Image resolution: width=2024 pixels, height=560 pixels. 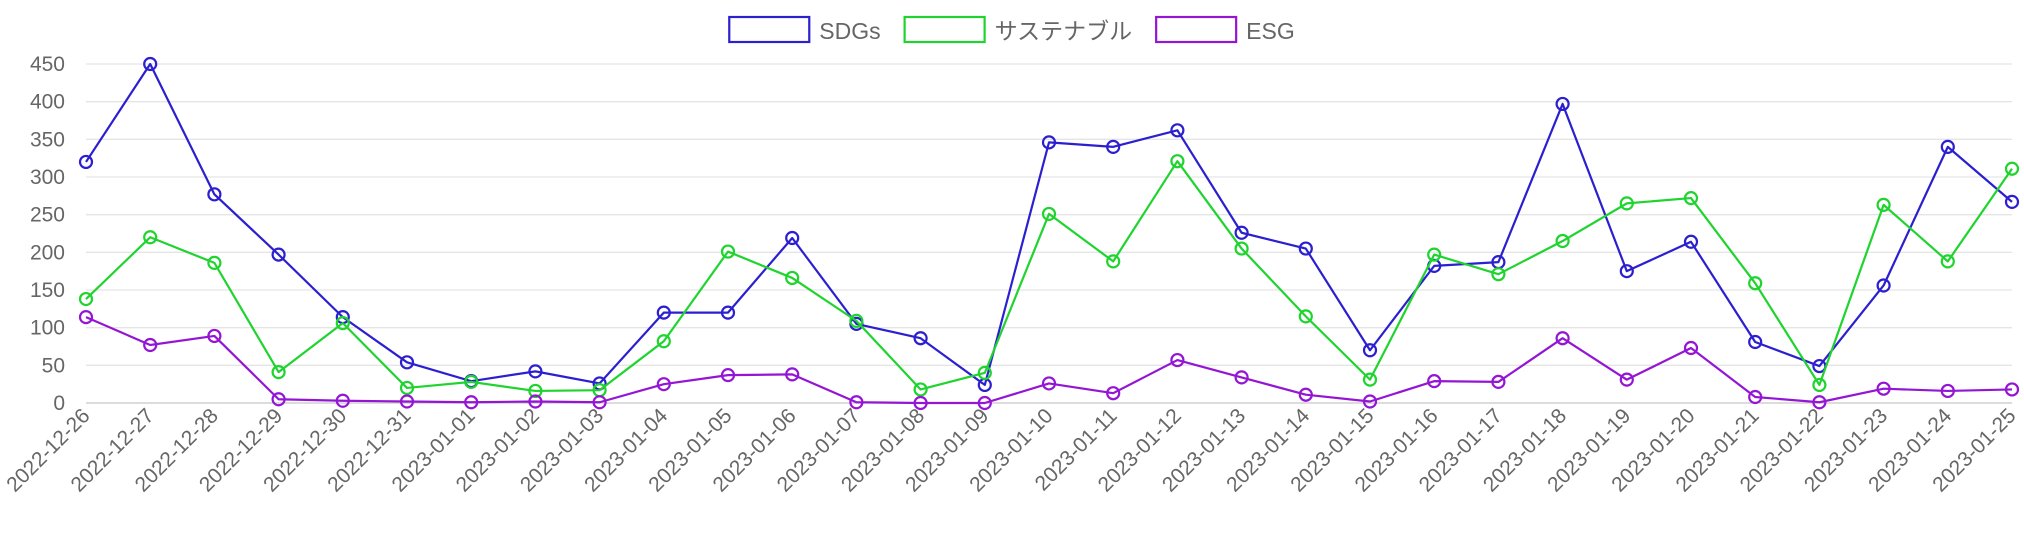 What do you see at coordinates (47, 290) in the screenshot?
I see `y-tick-label: 150` at bounding box center [47, 290].